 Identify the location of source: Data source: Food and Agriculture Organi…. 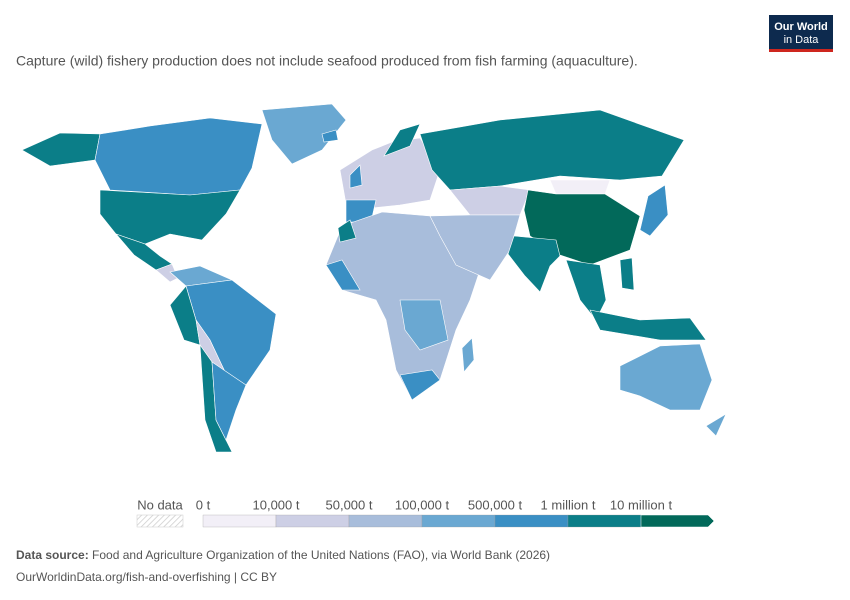
(283, 555).